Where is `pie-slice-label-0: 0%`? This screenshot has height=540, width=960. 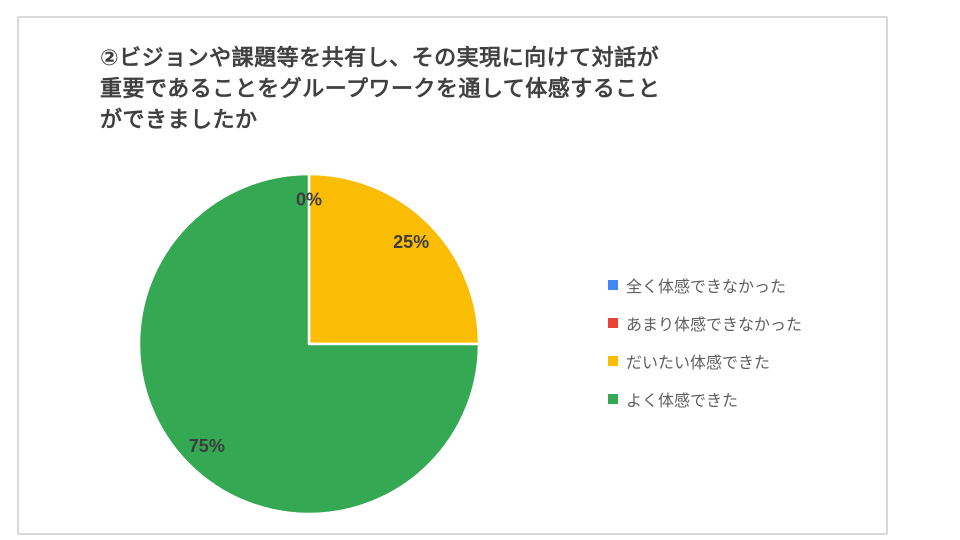 pie-slice-label-0: 0% is located at coordinates (309, 200).